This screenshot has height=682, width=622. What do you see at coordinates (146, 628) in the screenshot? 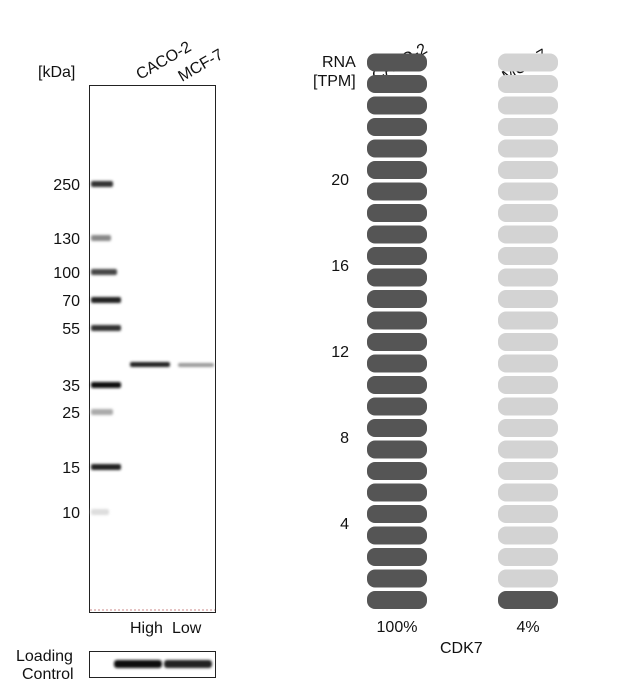
I see `lane-level: High` at bounding box center [146, 628].